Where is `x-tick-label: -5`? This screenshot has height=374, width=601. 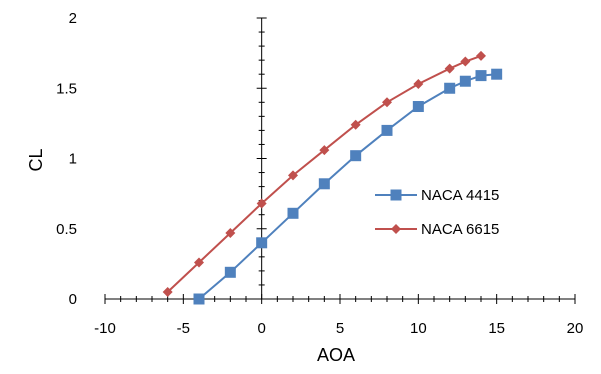 x-tick-label: -5 is located at coordinates (183, 328).